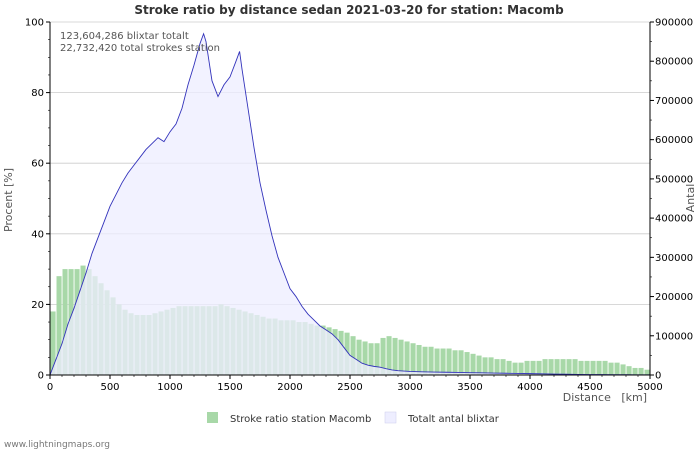  What do you see at coordinates (57, 445) in the screenshot?
I see `credit-text: www.lightningmaps.org` at bounding box center [57, 445].